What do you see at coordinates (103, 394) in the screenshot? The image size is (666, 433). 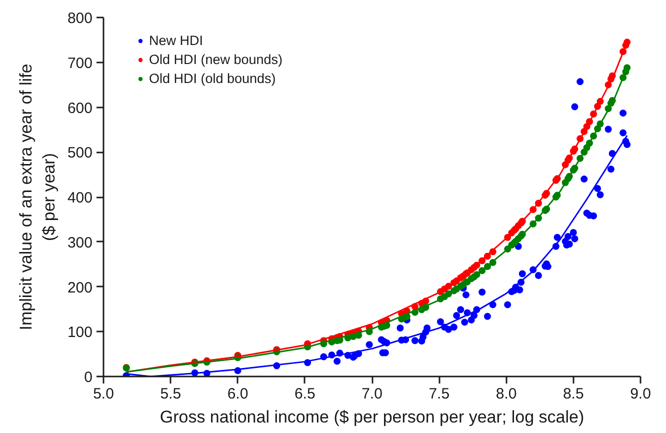 I see `x-tick-label: 5.0` at bounding box center [103, 394].